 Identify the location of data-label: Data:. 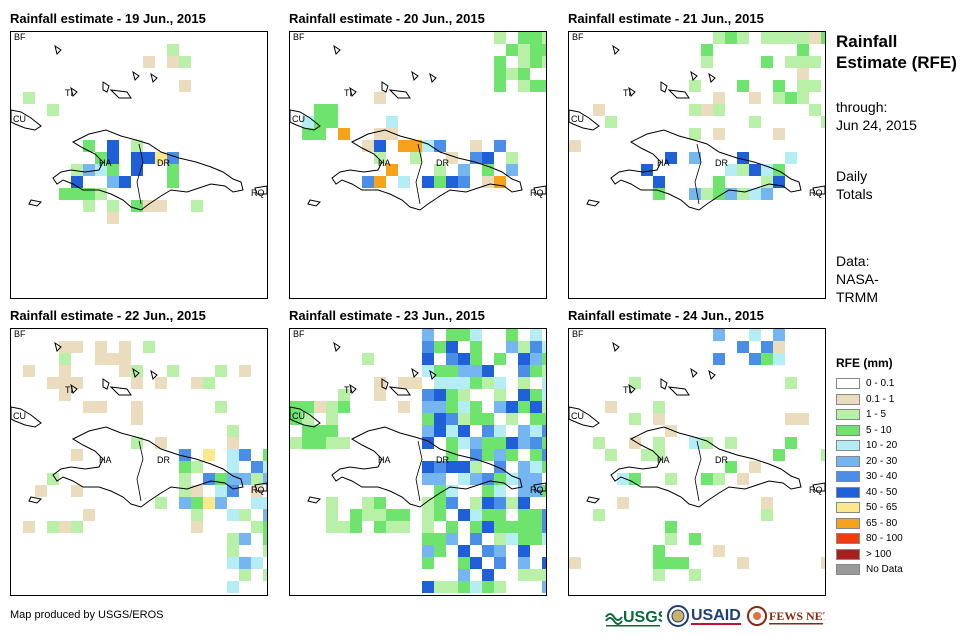
(853, 261).